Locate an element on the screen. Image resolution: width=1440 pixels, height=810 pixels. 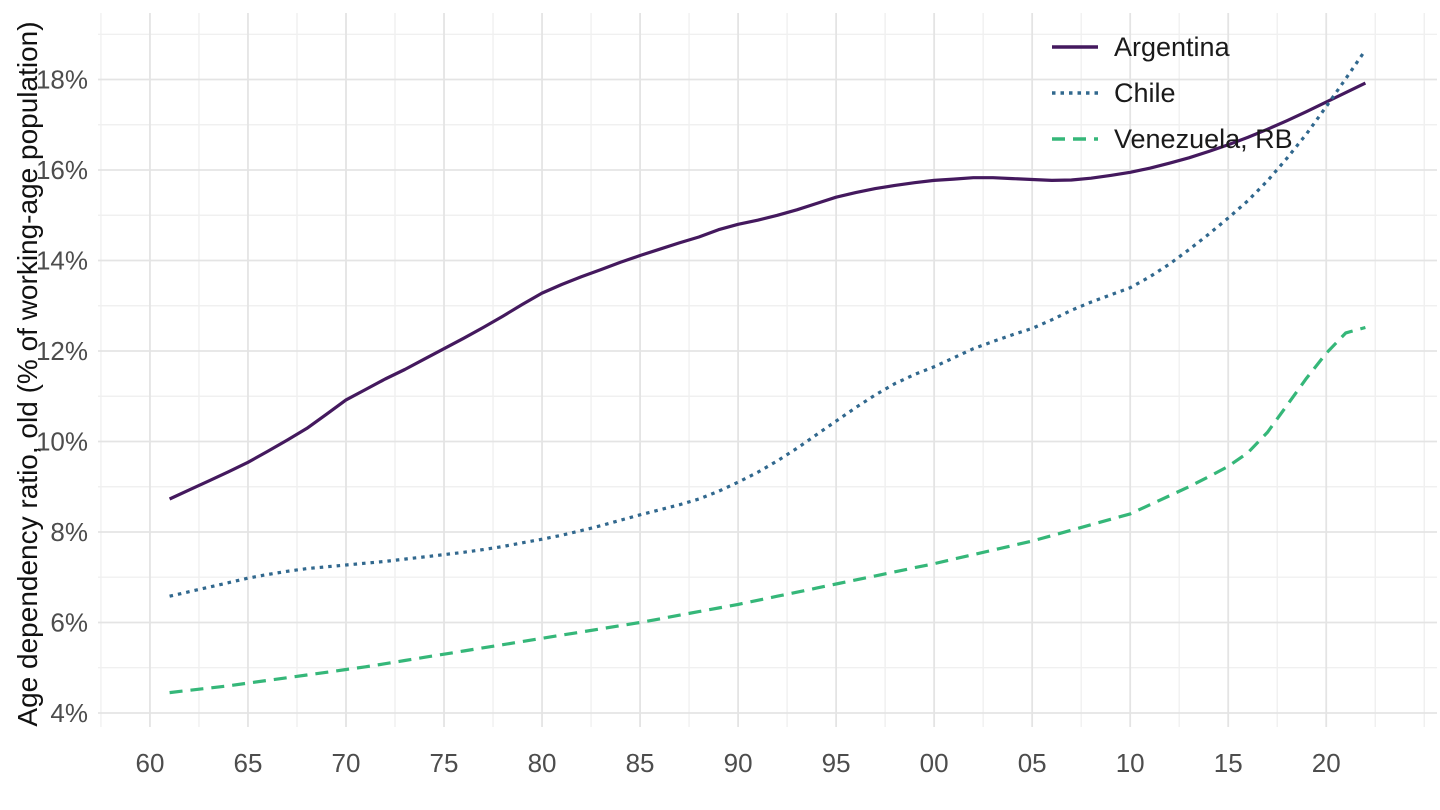
x-tick-label: 60 is located at coordinates (149, 763).